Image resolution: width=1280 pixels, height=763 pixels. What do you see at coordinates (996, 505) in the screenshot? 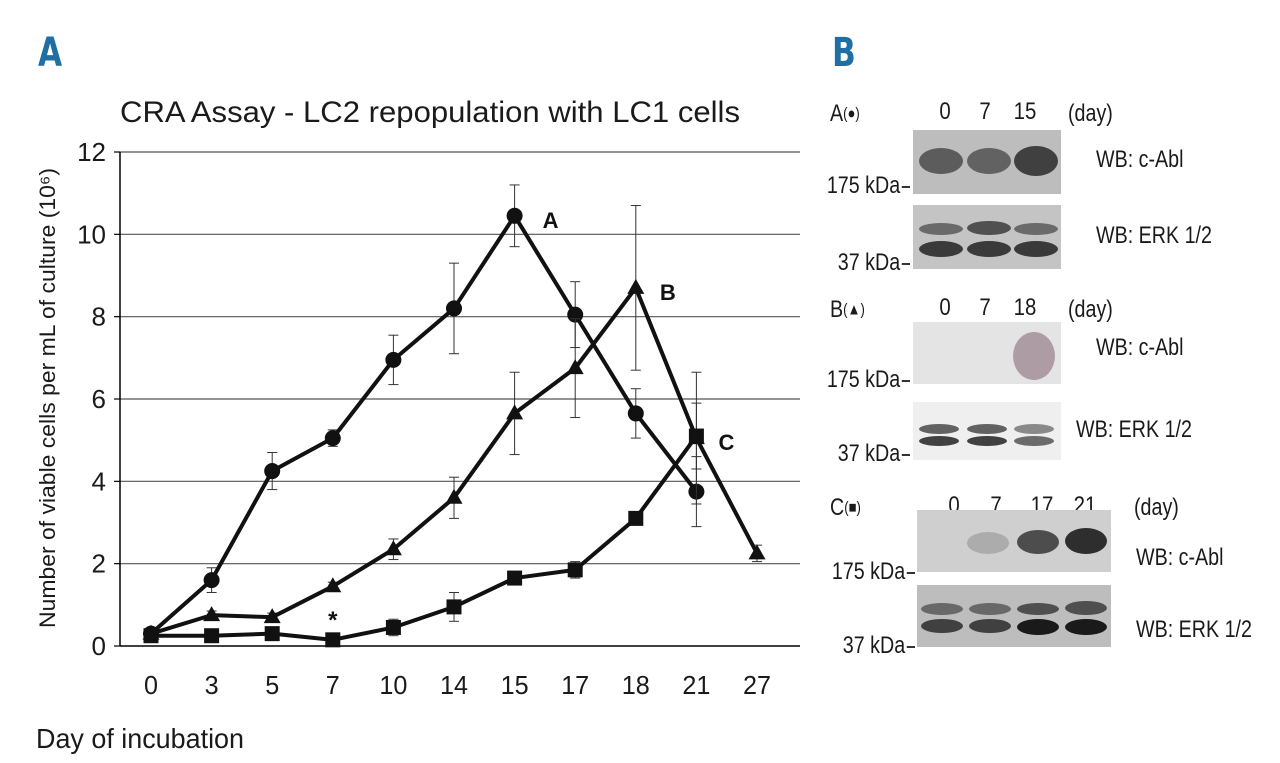
I see `blot-c-day: 7` at bounding box center [996, 505].